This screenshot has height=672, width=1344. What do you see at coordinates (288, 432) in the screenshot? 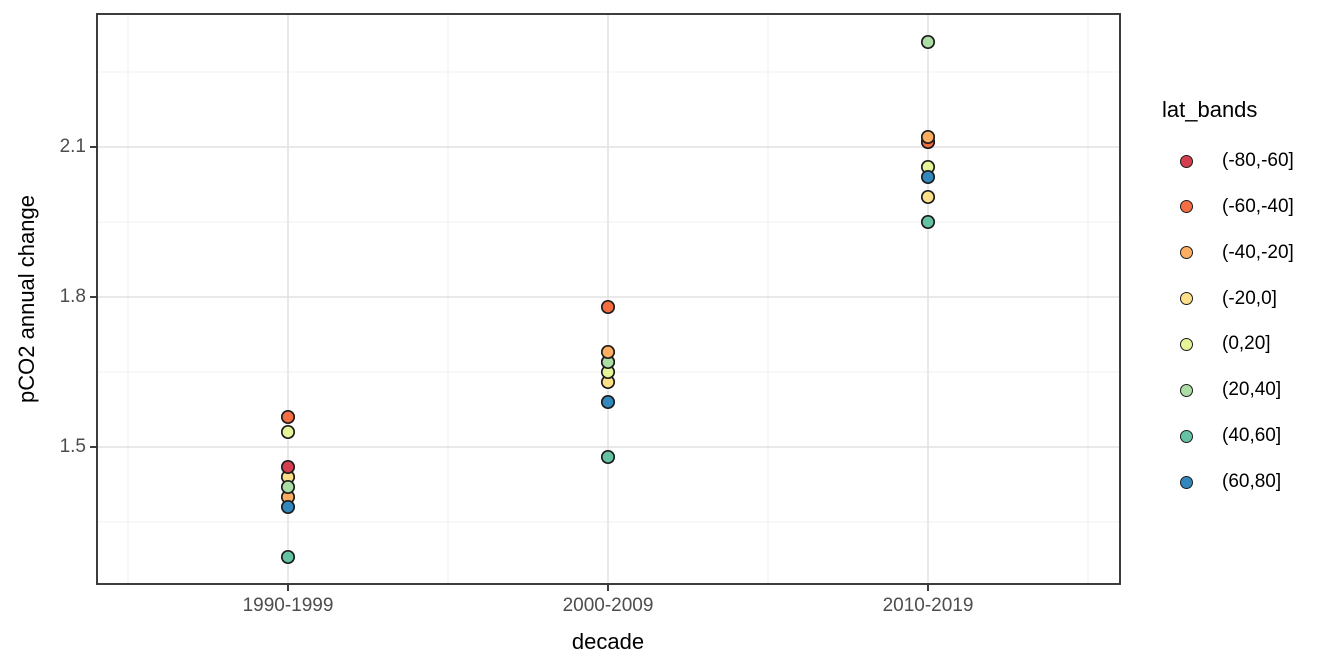
I see `point-band-0-20-1990-1999` at bounding box center [288, 432].